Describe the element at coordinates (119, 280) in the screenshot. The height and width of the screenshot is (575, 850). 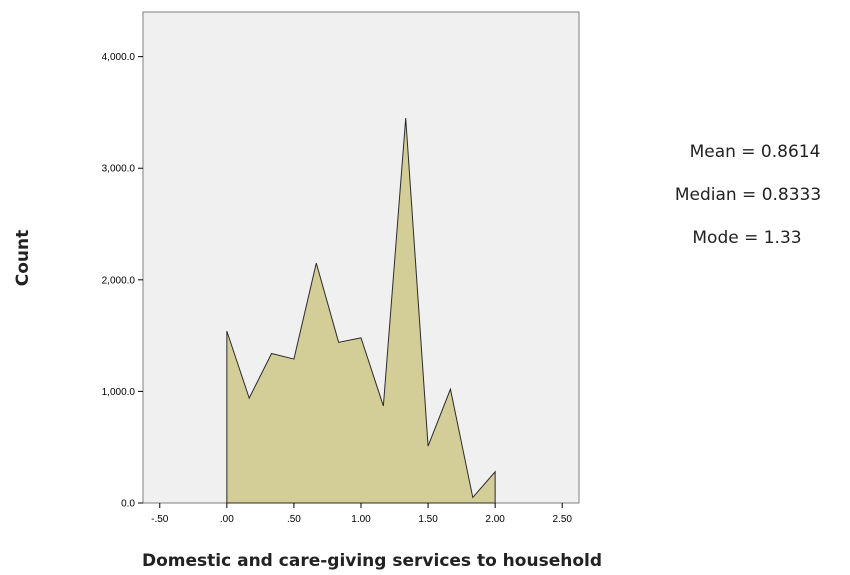
I see `y-tick-label: 2,000.0` at that location.